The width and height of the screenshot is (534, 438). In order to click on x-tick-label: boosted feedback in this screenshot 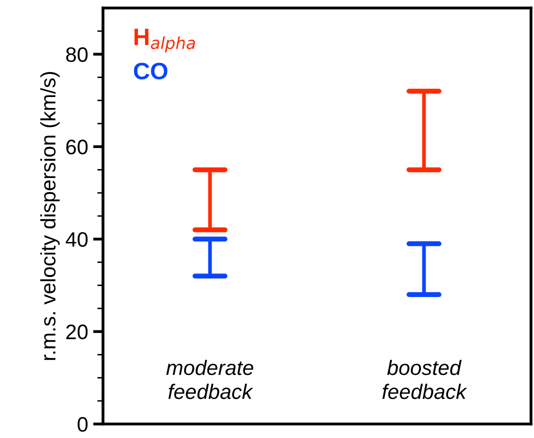, I will do `click(425, 380)`.